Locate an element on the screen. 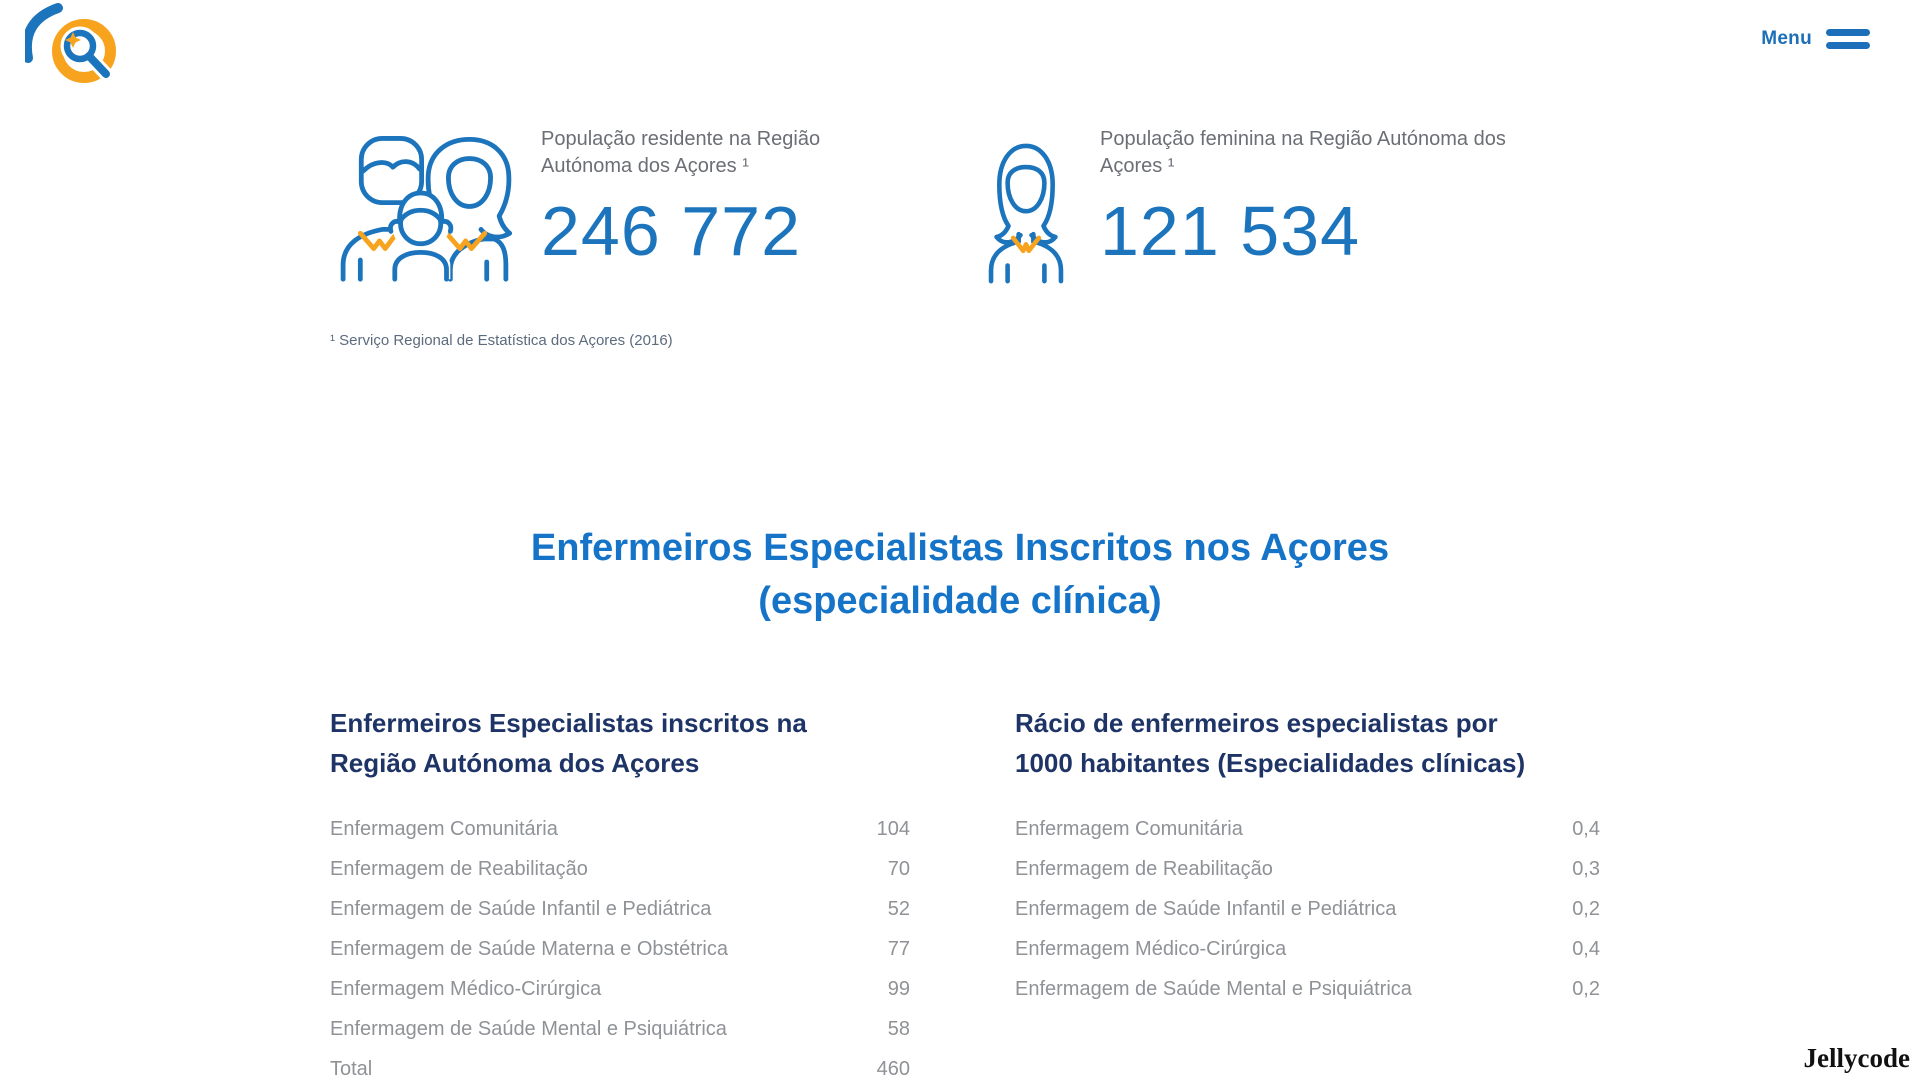 This screenshot has height=1080, width=1920. site-logo is located at coordinates (70, 45).